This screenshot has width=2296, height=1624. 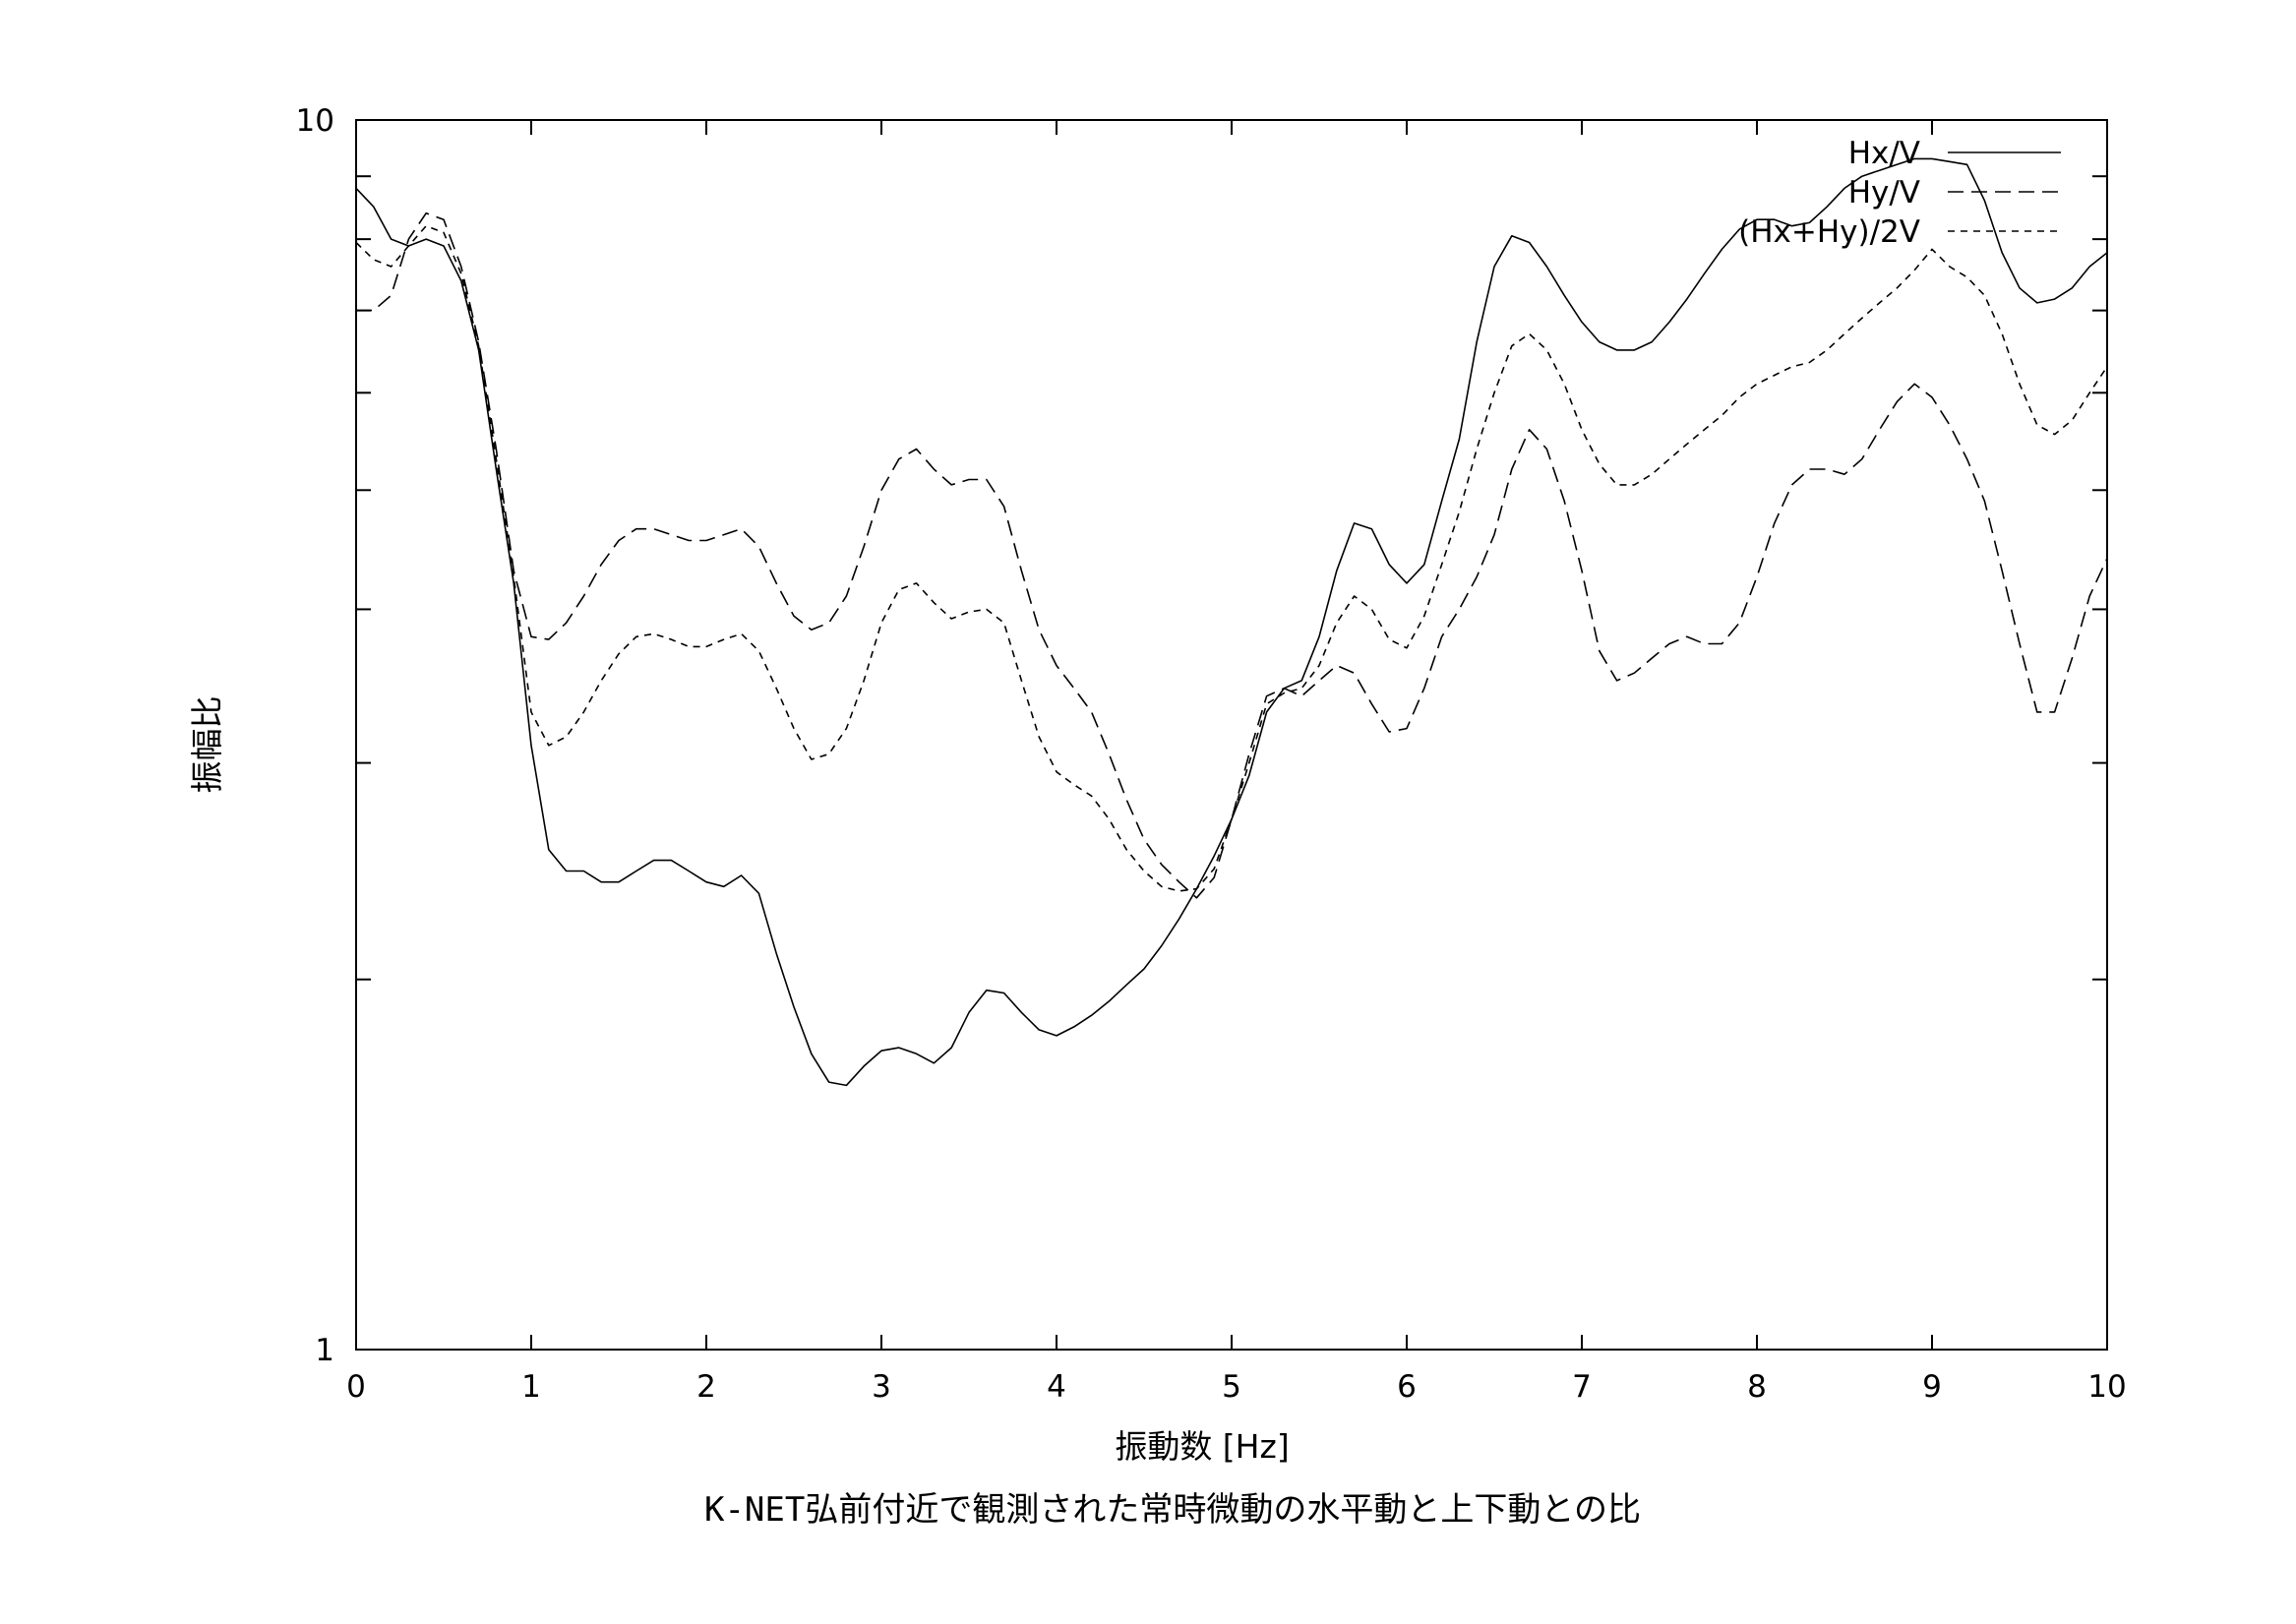 I want to click on x-tick-label: 2, so click(x=706, y=1387).